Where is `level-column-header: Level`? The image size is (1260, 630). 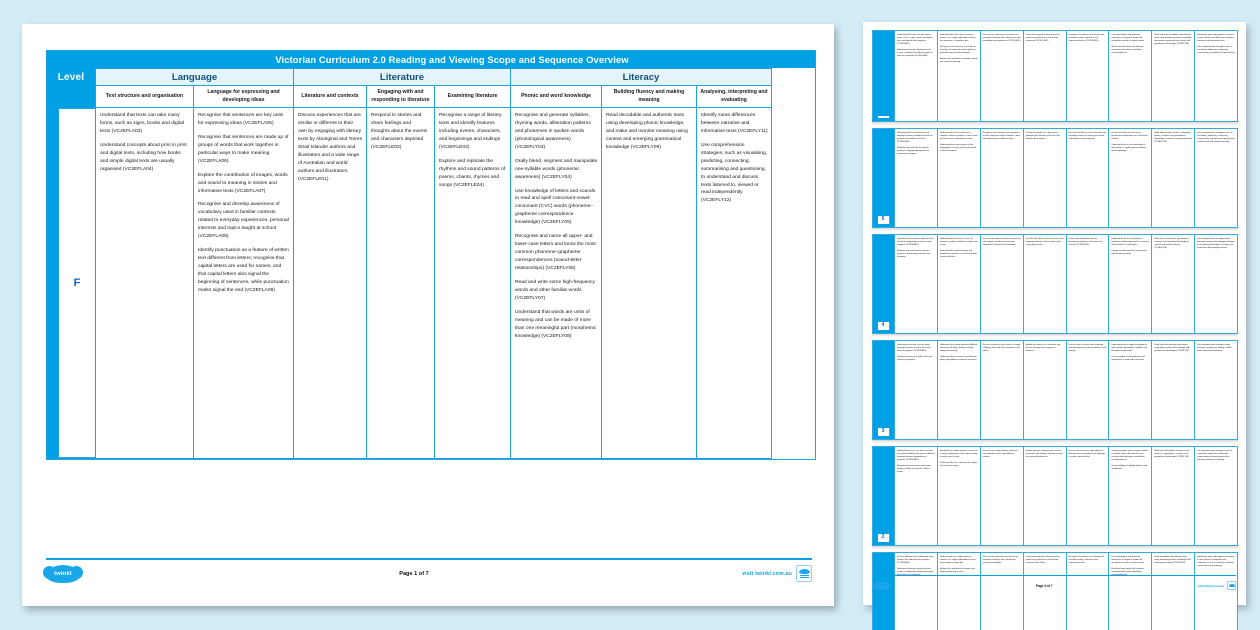
level-column-header: Level is located at coordinates (71, 77).